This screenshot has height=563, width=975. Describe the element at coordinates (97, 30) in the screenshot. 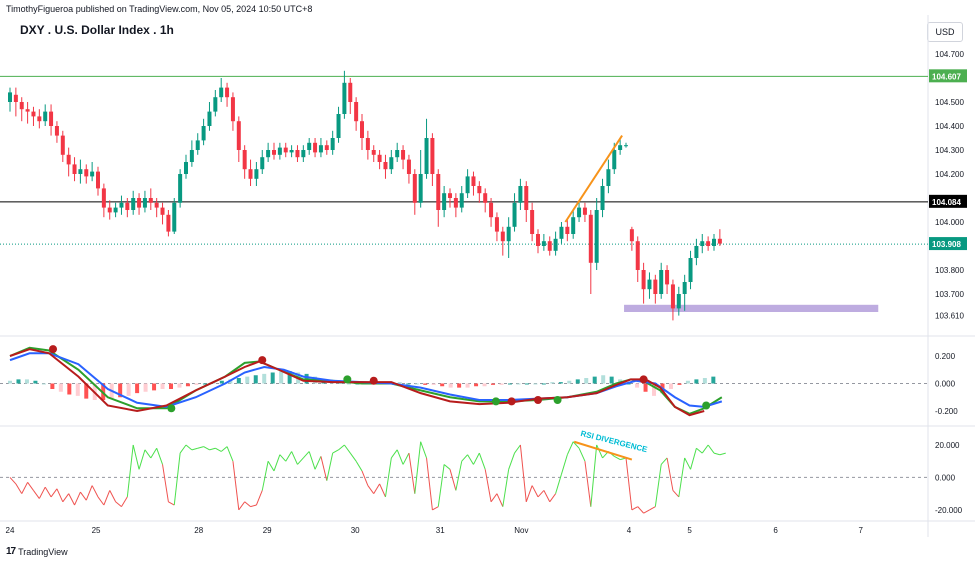

I see `chart-title: DXY . U.S. Dollar Index . 1h` at that location.